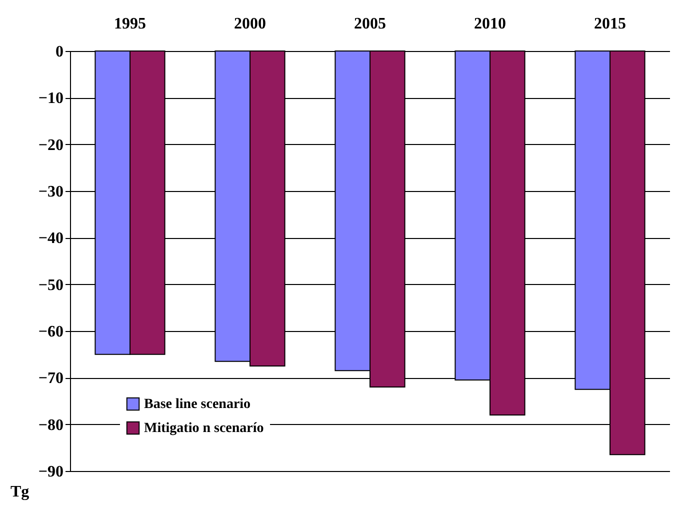 The image size is (692, 529). What do you see at coordinates (197, 404) in the screenshot?
I see `legend-label: Base line scenario` at bounding box center [197, 404].